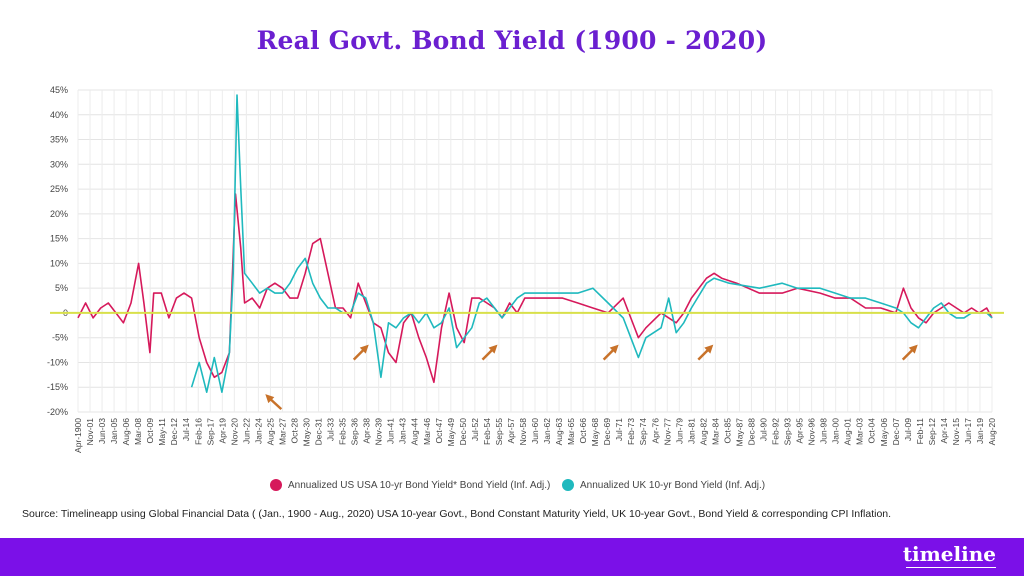 This screenshot has width=1024, height=576. I want to click on x-tick-label: Oct-04, so click(872, 431).